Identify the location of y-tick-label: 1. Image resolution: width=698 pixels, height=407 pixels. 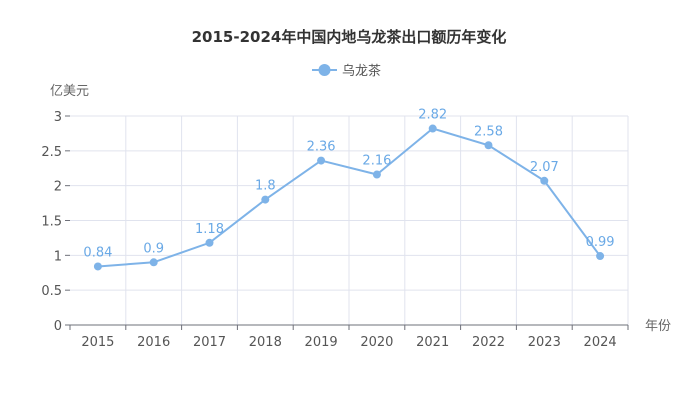
(58, 256).